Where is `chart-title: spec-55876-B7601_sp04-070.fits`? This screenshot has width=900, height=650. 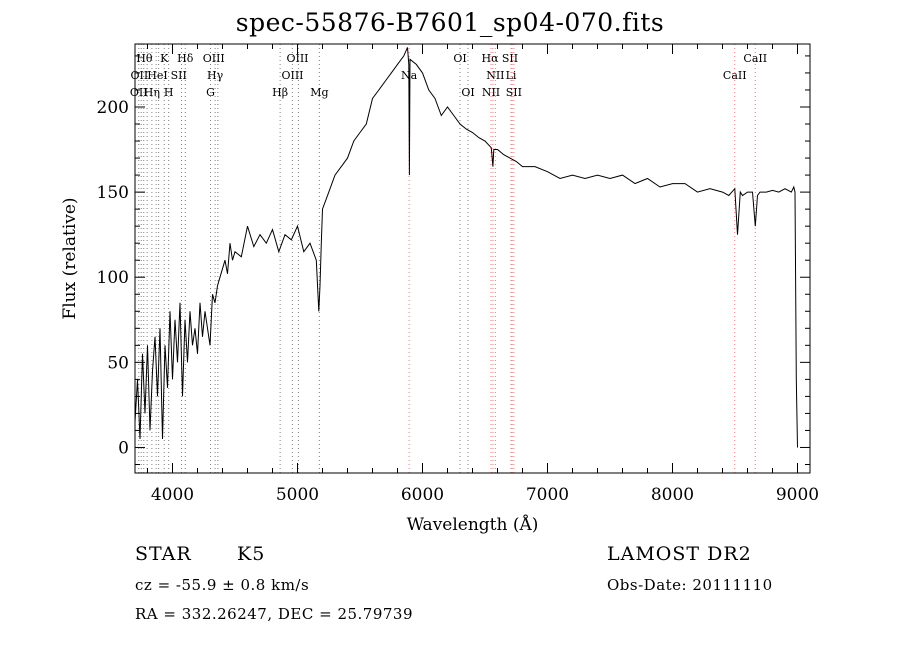 chart-title: spec-55876-B7601_sp04-070.fits is located at coordinates (450, 22).